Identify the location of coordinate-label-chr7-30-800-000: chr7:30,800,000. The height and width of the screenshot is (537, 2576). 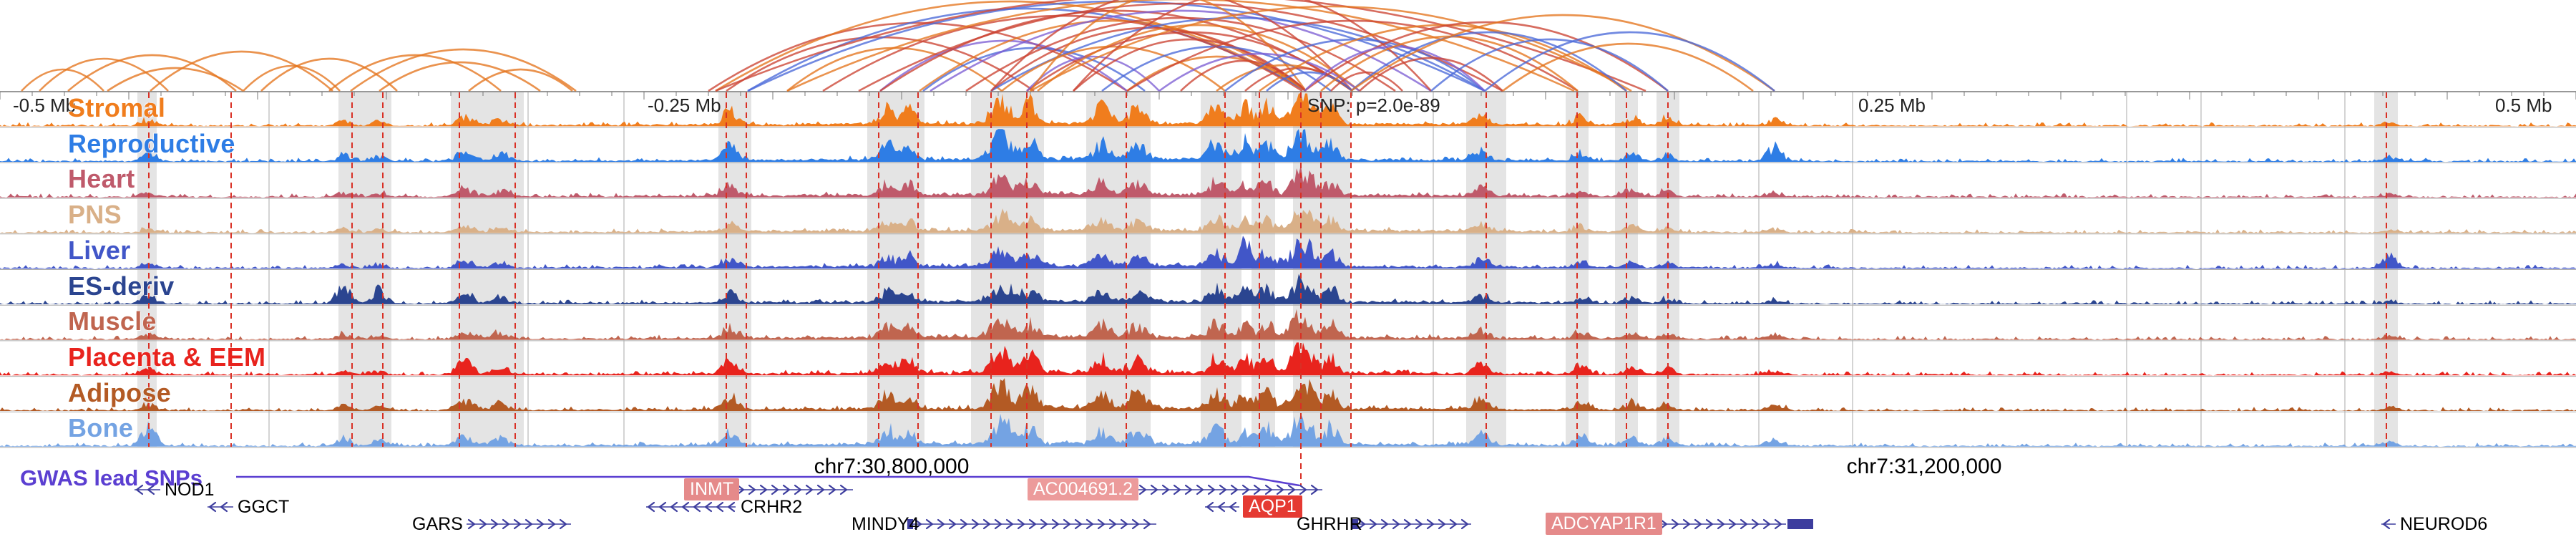
(892, 466).